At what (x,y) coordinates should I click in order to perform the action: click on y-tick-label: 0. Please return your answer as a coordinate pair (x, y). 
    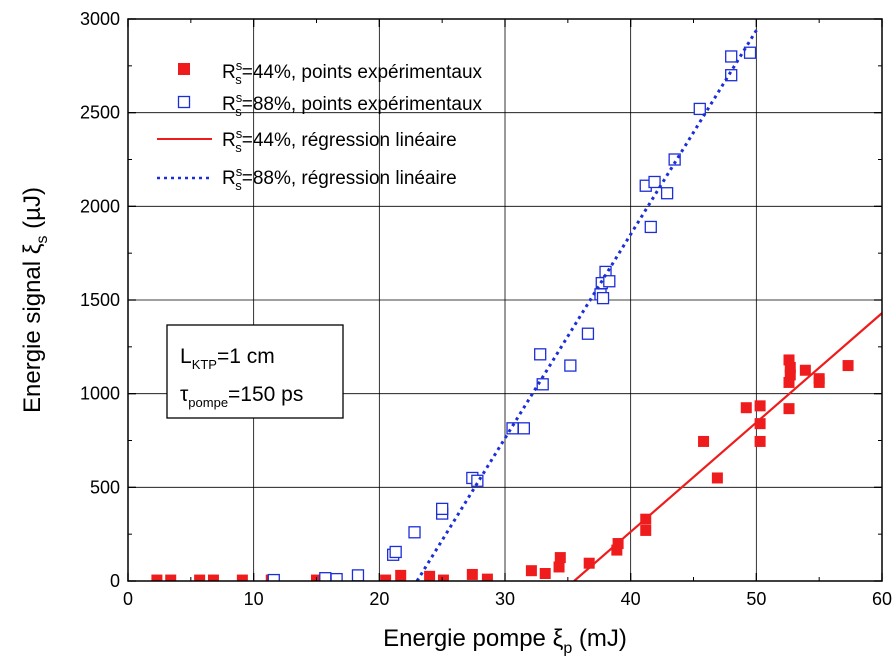
    Looking at the image, I should click on (115, 581).